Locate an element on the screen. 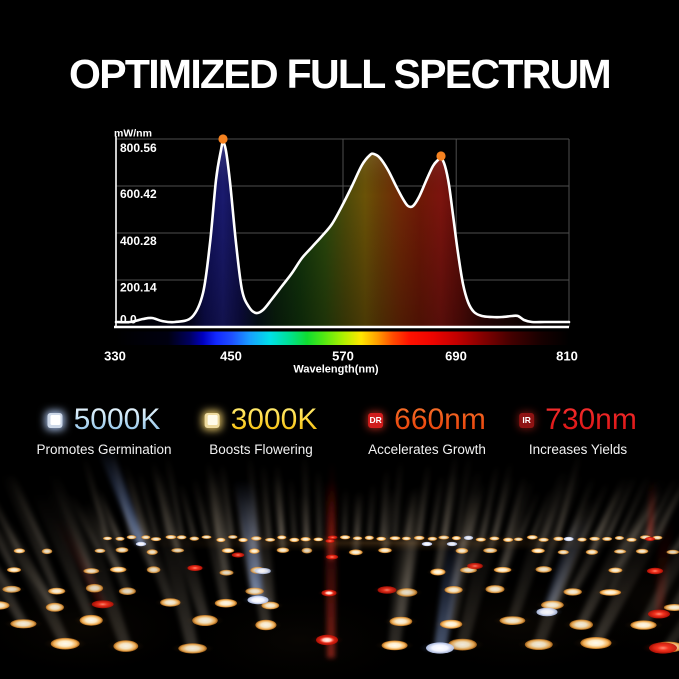 The image size is (679, 679). svg-text: 330 is located at coordinates (115, 356).